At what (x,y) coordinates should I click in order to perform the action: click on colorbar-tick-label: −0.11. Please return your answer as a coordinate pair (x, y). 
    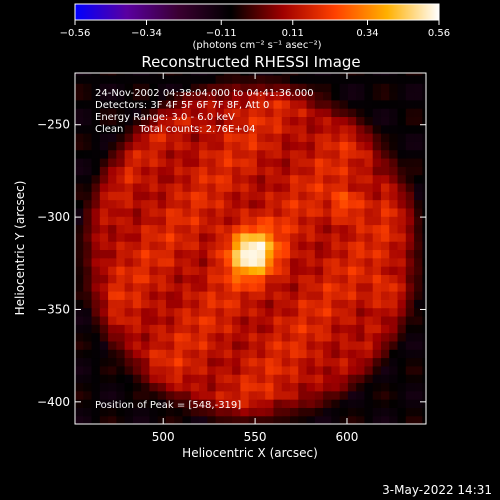
    Looking at the image, I should click on (221, 33).